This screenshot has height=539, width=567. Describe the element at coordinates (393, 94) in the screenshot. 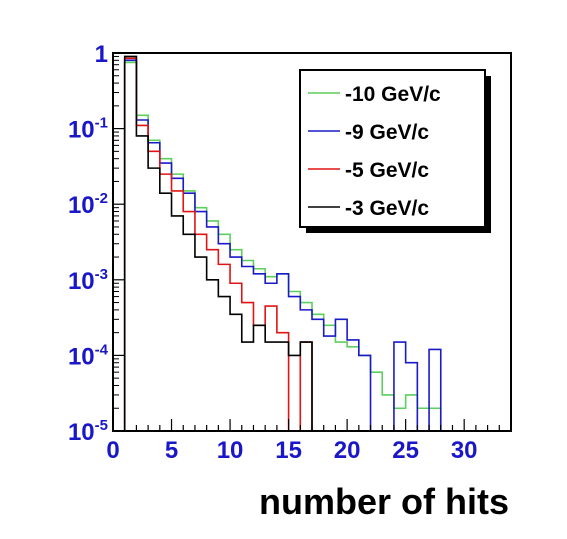

I see `legend-label: -10 GeV/c` at that location.